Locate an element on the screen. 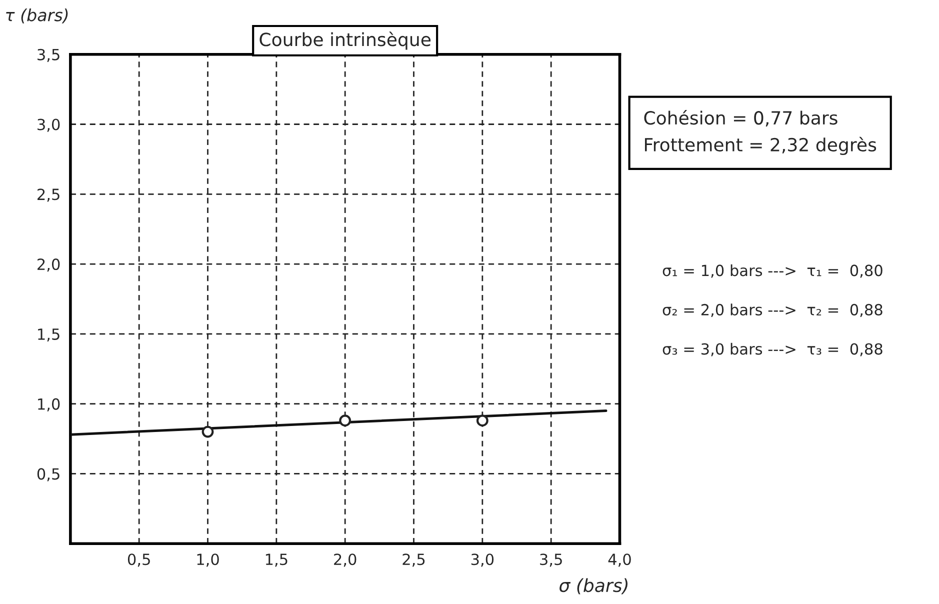 The height and width of the screenshot is (604, 939). chart-title: Courbe intrinsèque is located at coordinates (345, 41).